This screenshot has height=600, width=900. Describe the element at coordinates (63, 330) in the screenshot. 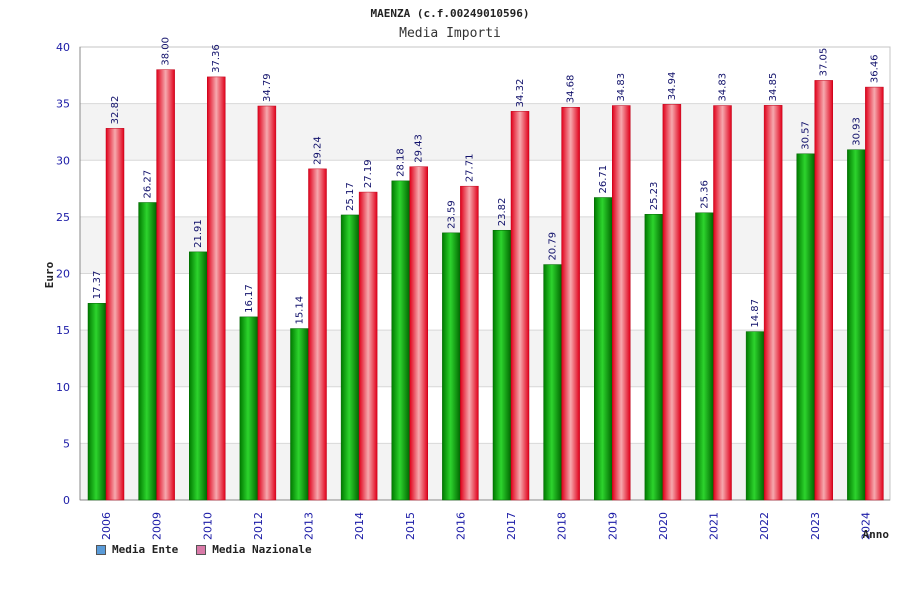

I see `y-tick-label: 15` at that location.